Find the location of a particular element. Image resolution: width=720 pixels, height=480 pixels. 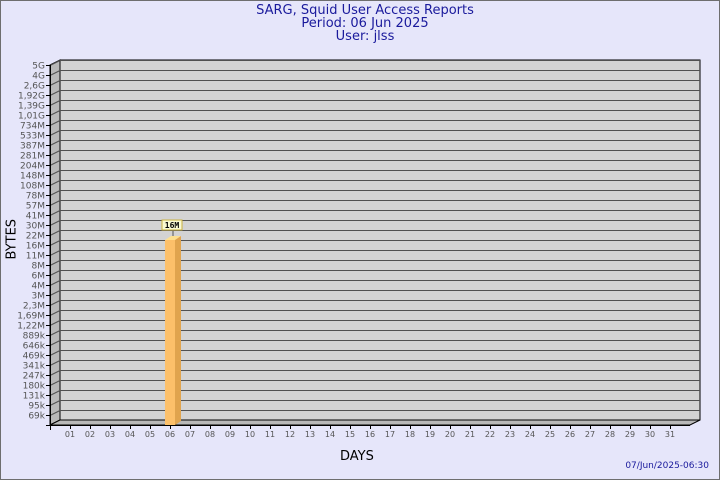

y-tick-label: 469k is located at coordinates (34, 357).